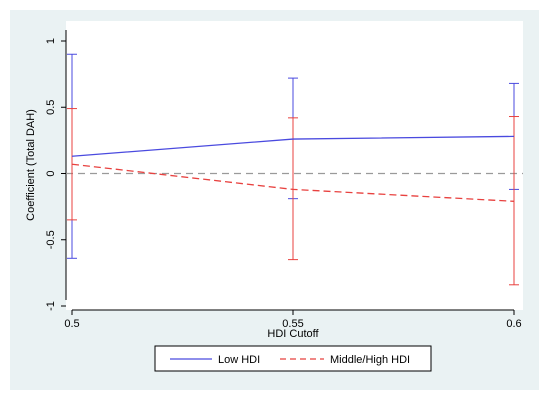 The image size is (550, 400). I want to click on x-ticks: 0.5 0.55 0.6, so click(293, 320).